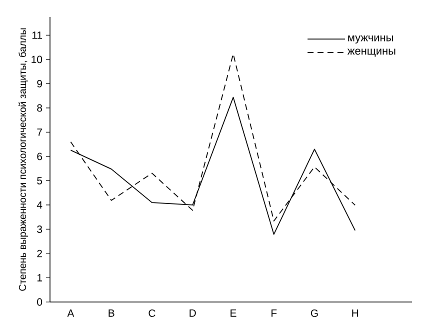  I want to click on y-axis-title: Степень выраженности психологической защиты, баллы, so click(23, 159).